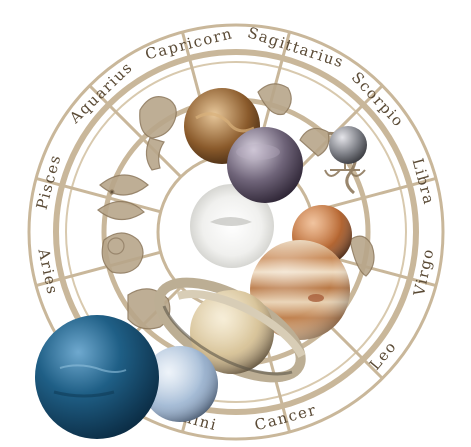 The width and height of the screenshot is (471, 447). What do you see at coordinates (230, 330) in the screenshot?
I see `saturn` at bounding box center [230, 330].